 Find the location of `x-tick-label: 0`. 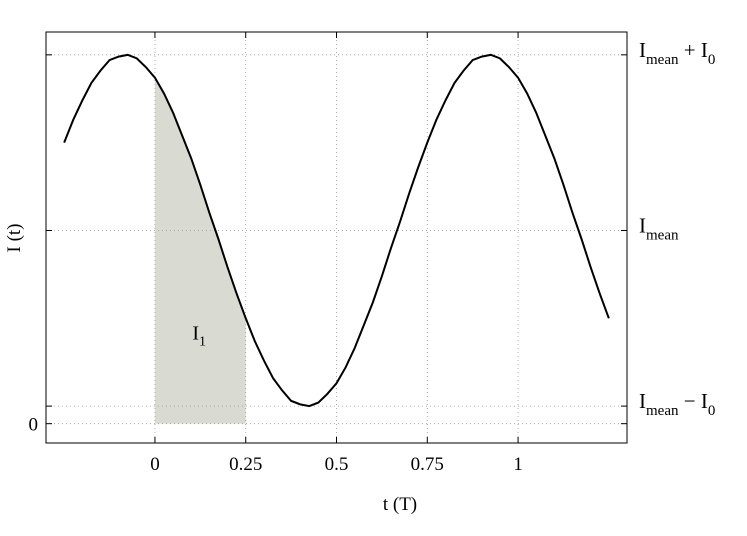

x-tick-label: 0 is located at coordinates (155, 464).